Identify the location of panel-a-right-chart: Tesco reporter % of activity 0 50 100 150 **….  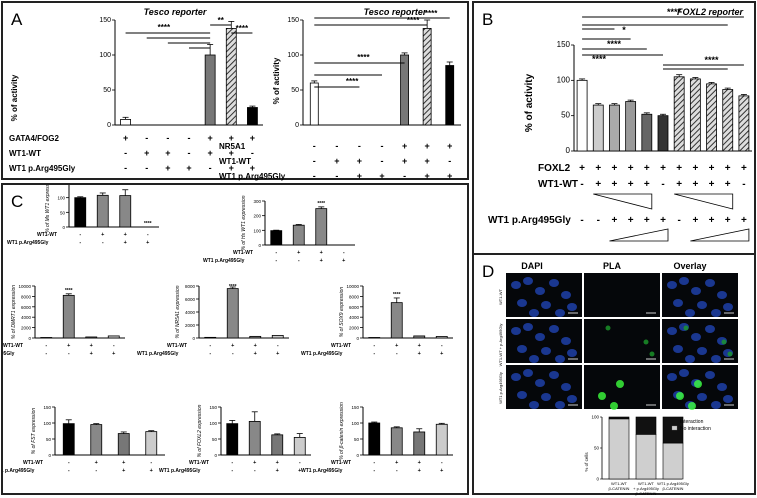
(340, 94).